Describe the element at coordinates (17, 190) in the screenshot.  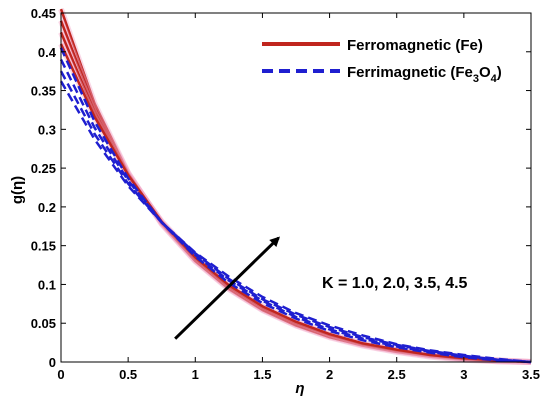
I see `y-axis-label: g(η)` at that location.